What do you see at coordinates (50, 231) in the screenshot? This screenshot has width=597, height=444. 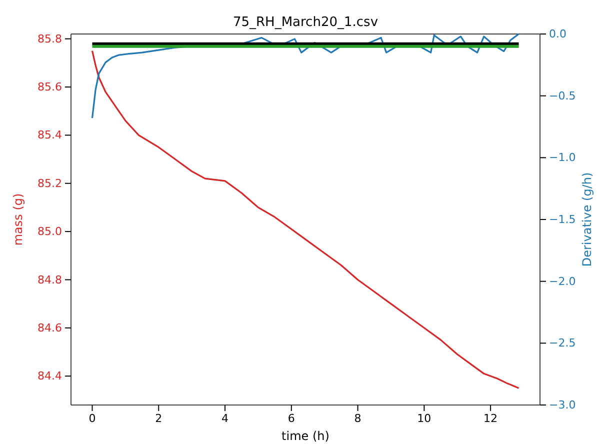 I see `y-tick-label: 85.0` at bounding box center [50, 231].